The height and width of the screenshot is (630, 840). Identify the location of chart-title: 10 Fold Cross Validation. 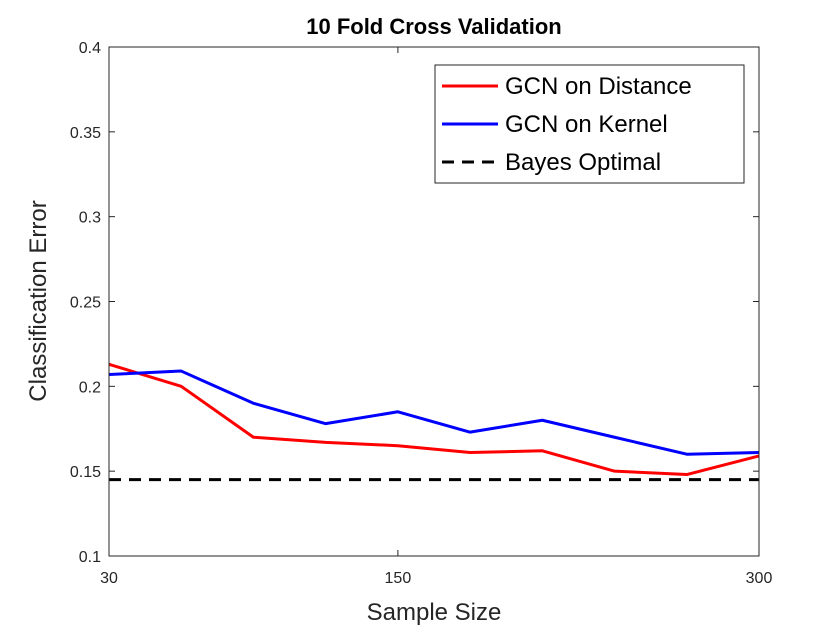
(434, 26).